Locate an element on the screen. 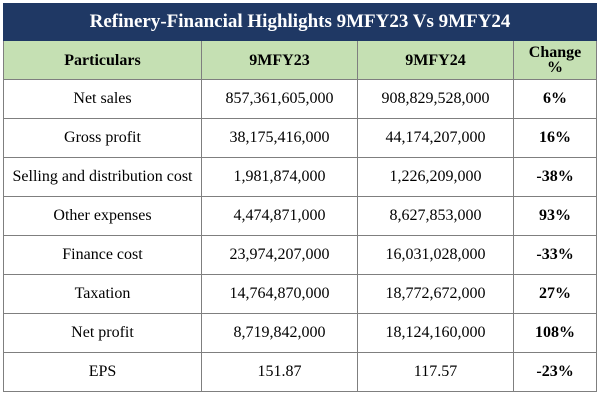  row-change-value: -38% is located at coordinates (555, 177).